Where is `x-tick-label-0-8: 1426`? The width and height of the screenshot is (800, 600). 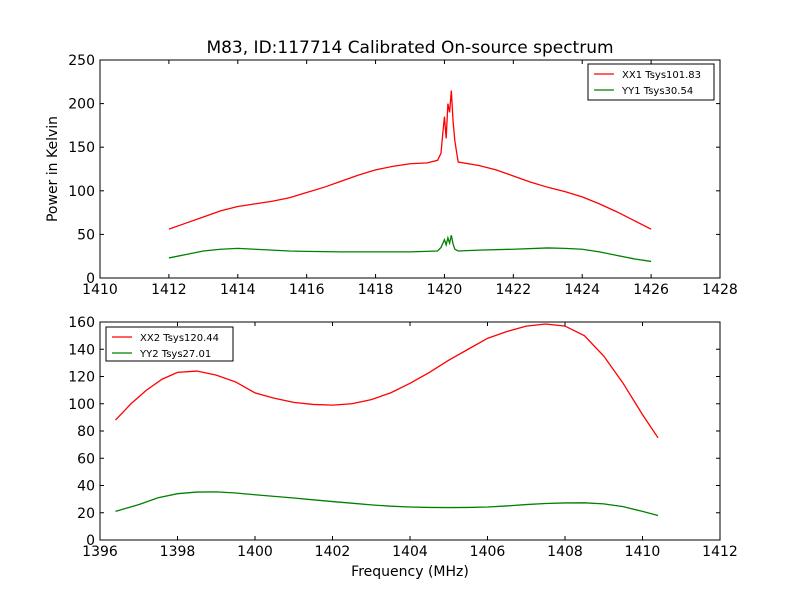
x-tick-label-0-8: 1426 is located at coordinates (651, 290).